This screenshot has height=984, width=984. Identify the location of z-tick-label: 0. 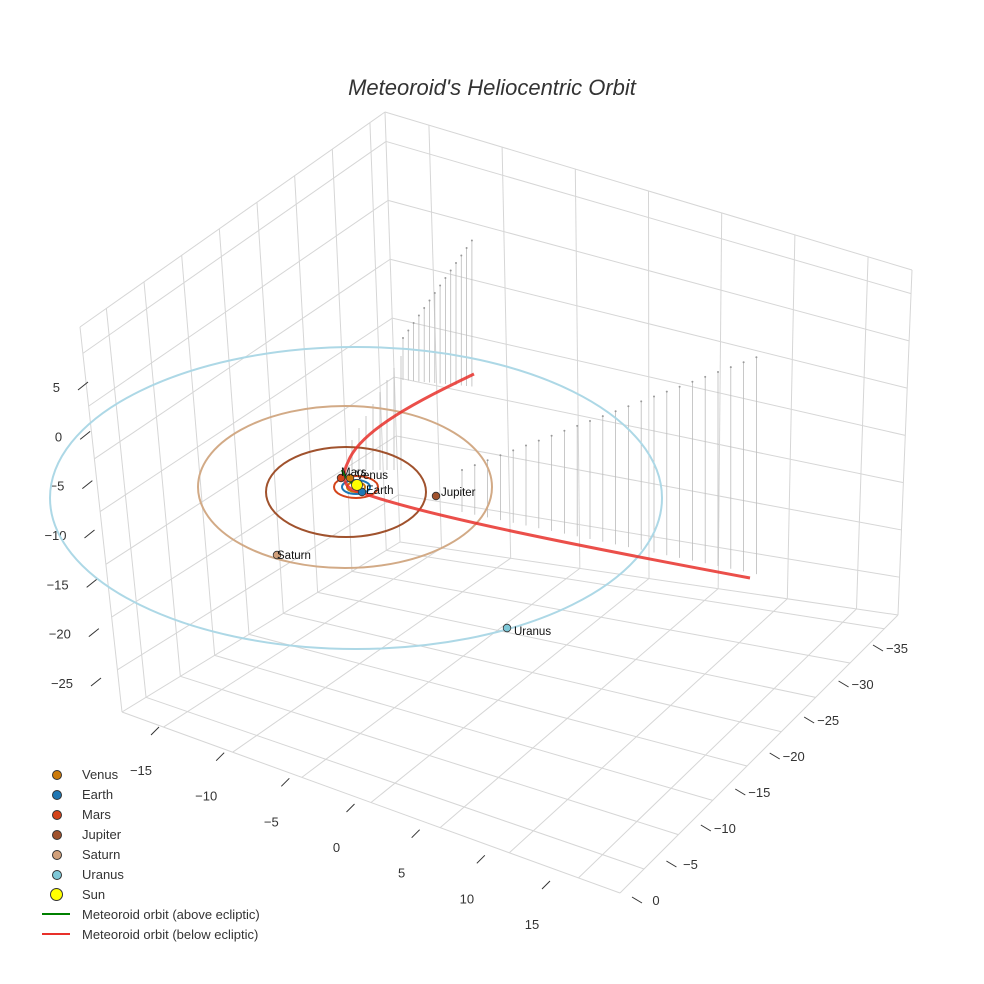
(58, 436).